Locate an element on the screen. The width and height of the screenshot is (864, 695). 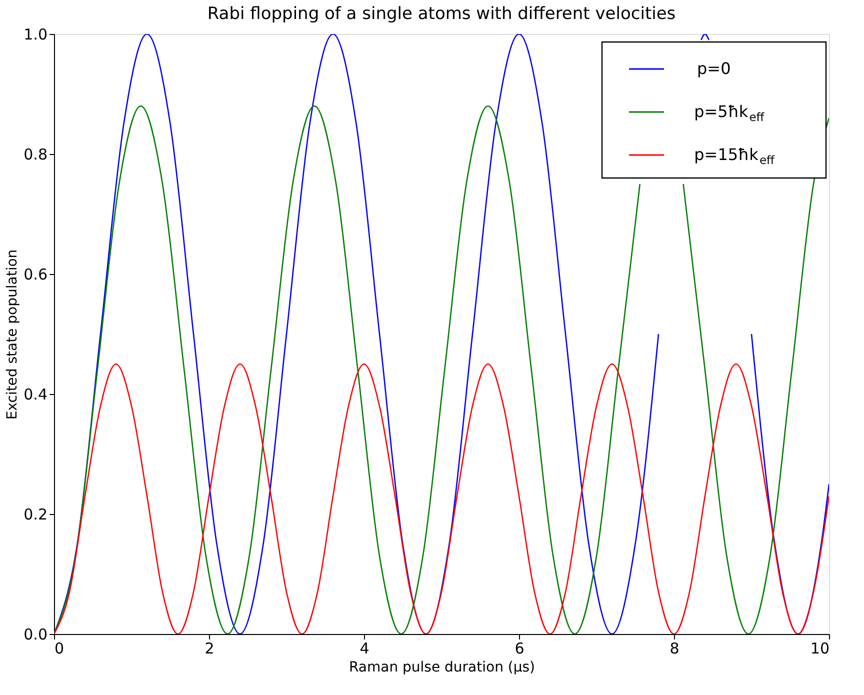
x-axis-title: Raman pulse duration (μs) is located at coordinates (442, 668).